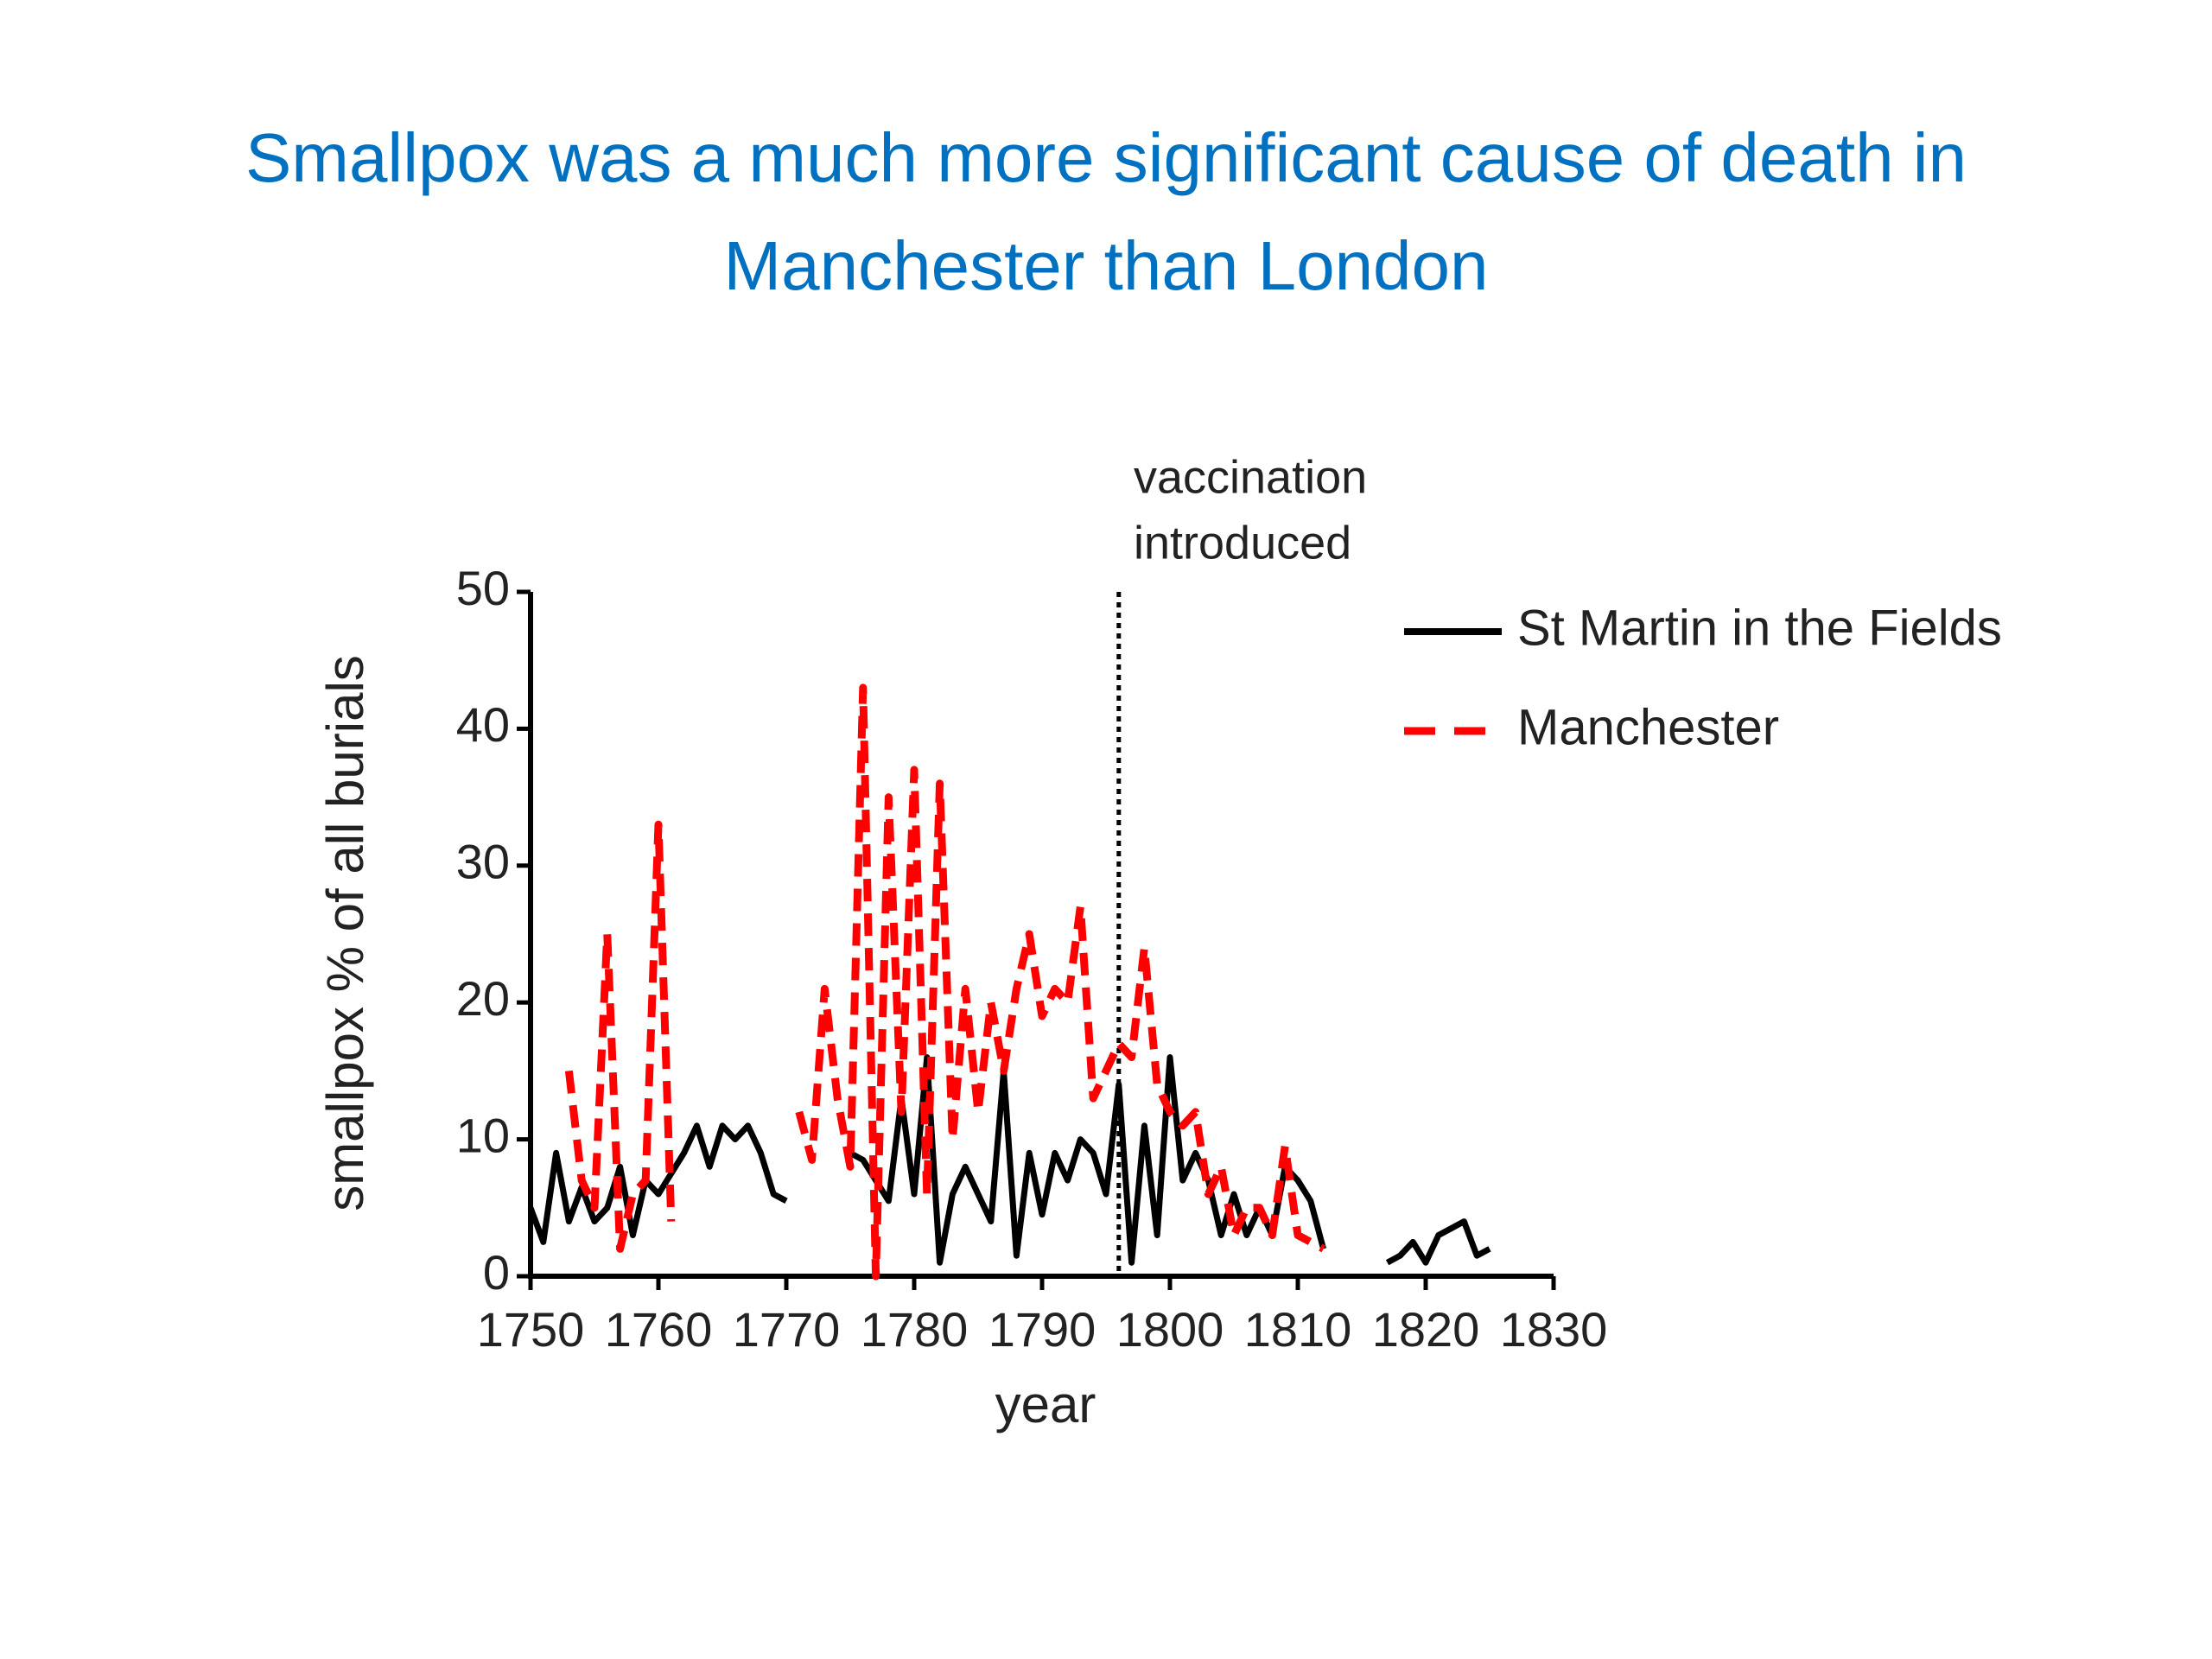  I want to click on y-tick-label: 30, so click(483, 862).